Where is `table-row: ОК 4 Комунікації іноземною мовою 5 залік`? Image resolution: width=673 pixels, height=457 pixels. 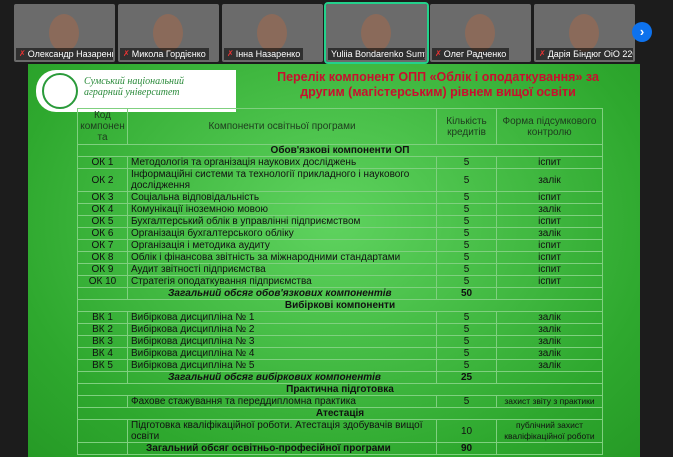
table-row: ОК 4 Комунікації іноземною мовою 5 залік is located at coordinates (340, 209).